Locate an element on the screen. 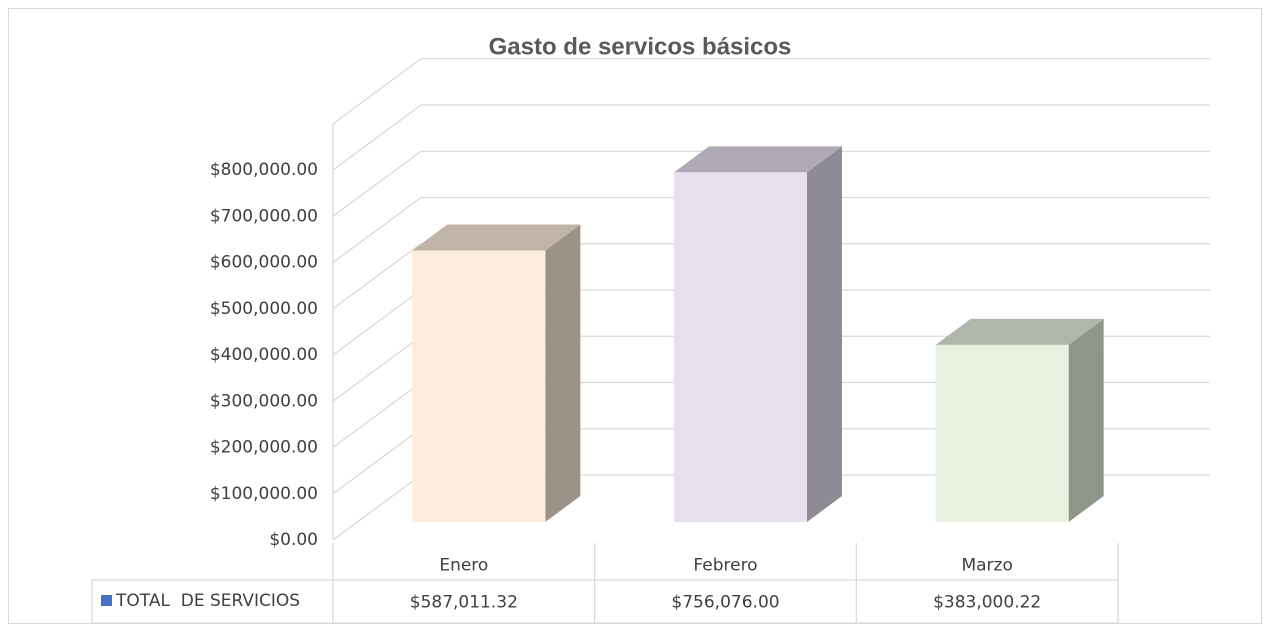  y-tick-label: $200,000.00 is located at coordinates (264, 448).